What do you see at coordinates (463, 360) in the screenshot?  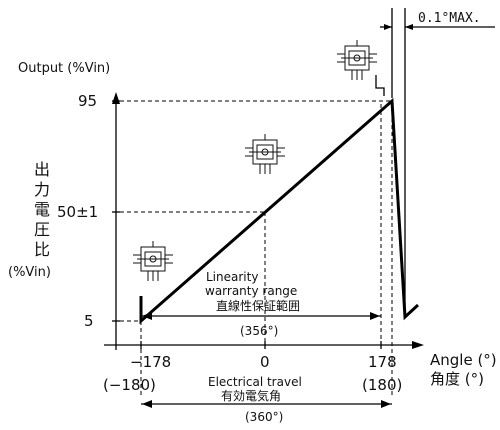 I see `x-axis-title: Angle (°)` at bounding box center [463, 360].